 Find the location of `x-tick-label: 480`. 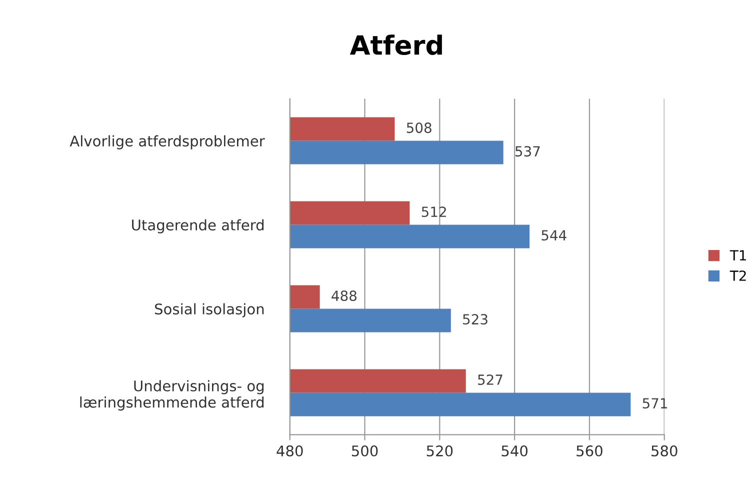

x-tick-label: 480 is located at coordinates (289, 450).